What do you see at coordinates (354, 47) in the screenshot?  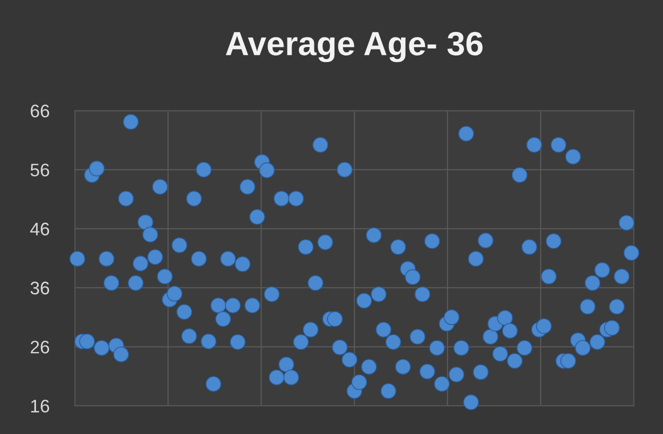 I see `chart-title: Average Age- 36` at bounding box center [354, 47].